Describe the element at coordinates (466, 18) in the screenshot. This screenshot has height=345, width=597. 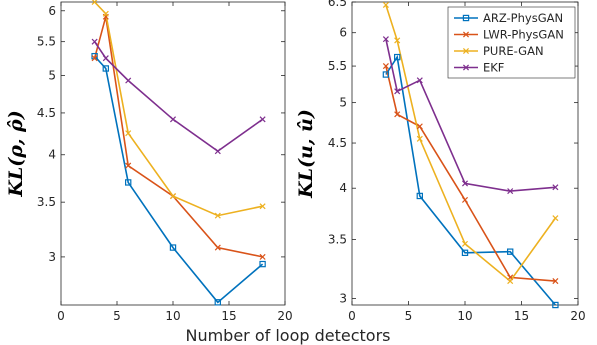
I see `legend-marker-arz-physgan` at that location.